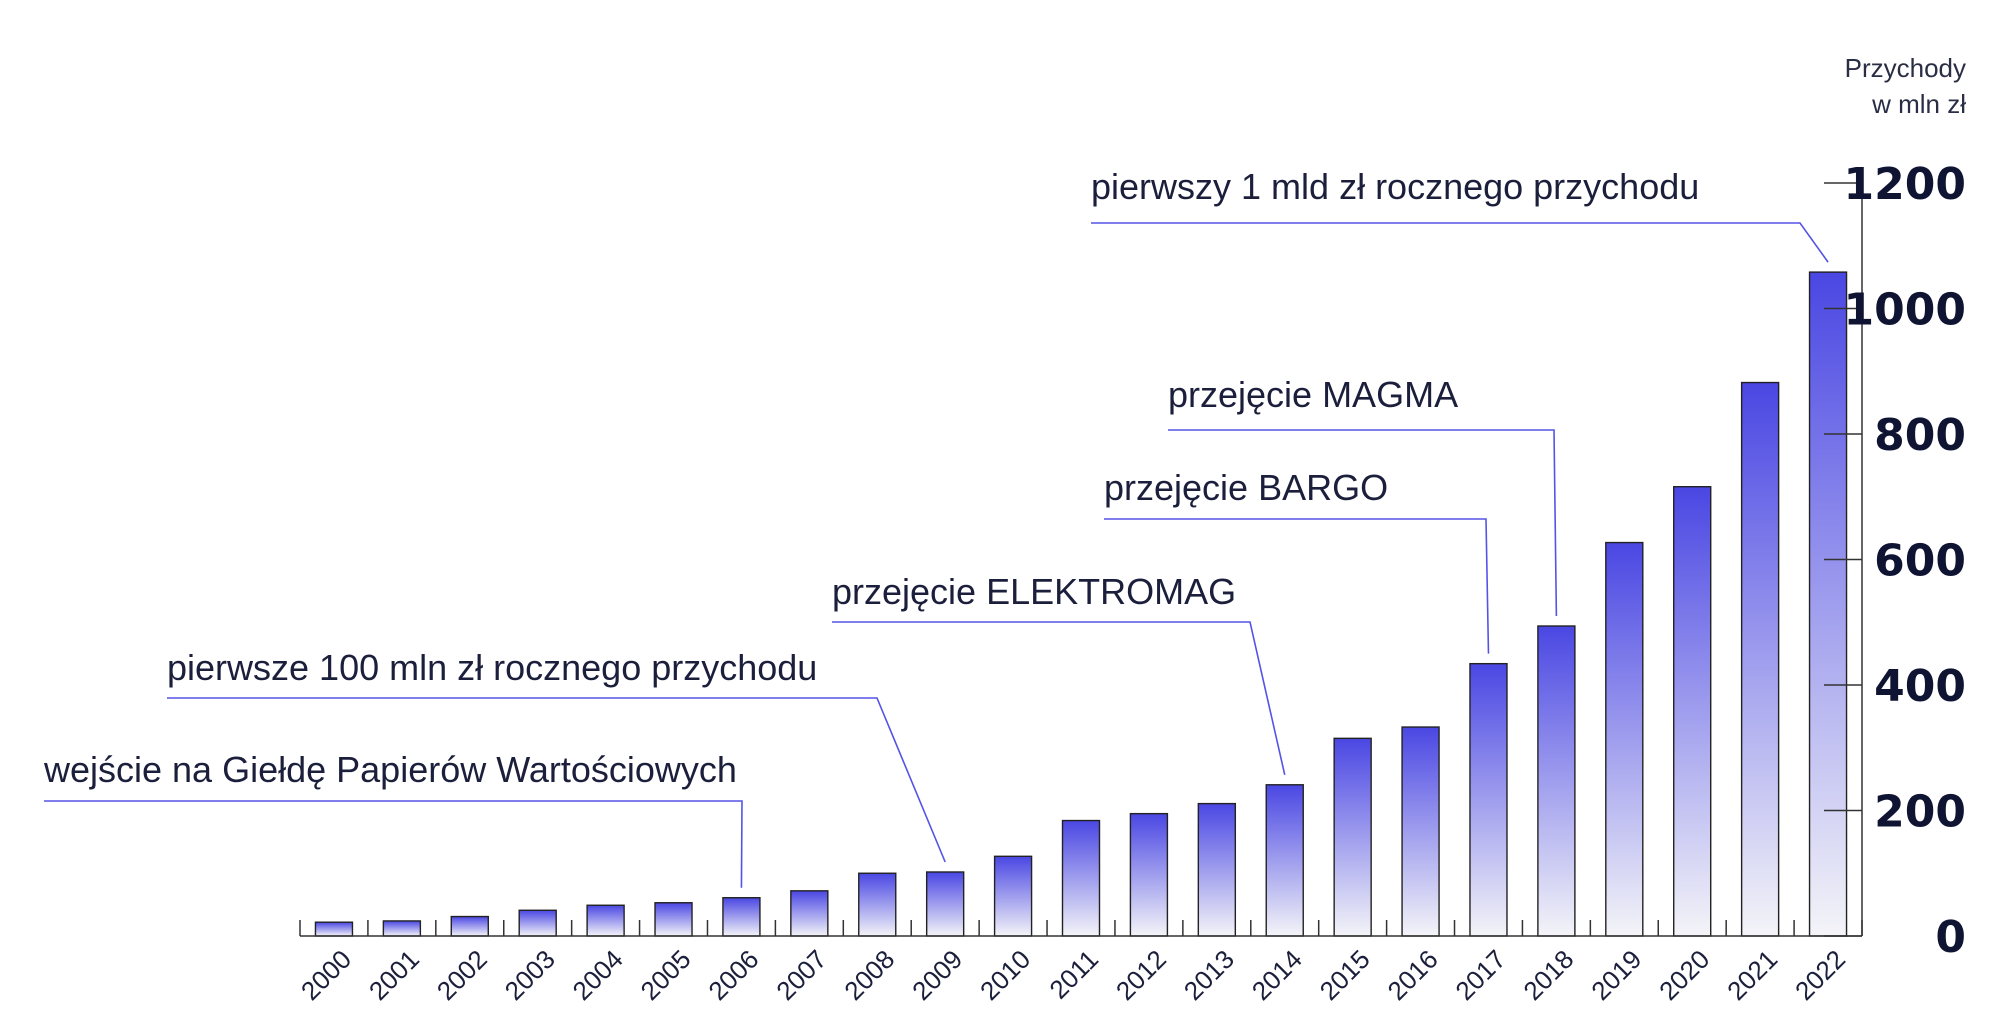 Image resolution: width=2000 pixels, height=1035 pixels. Describe the element at coordinates (1141, 975) in the screenshot. I see `x-tick-label-2012: 2012` at that location.